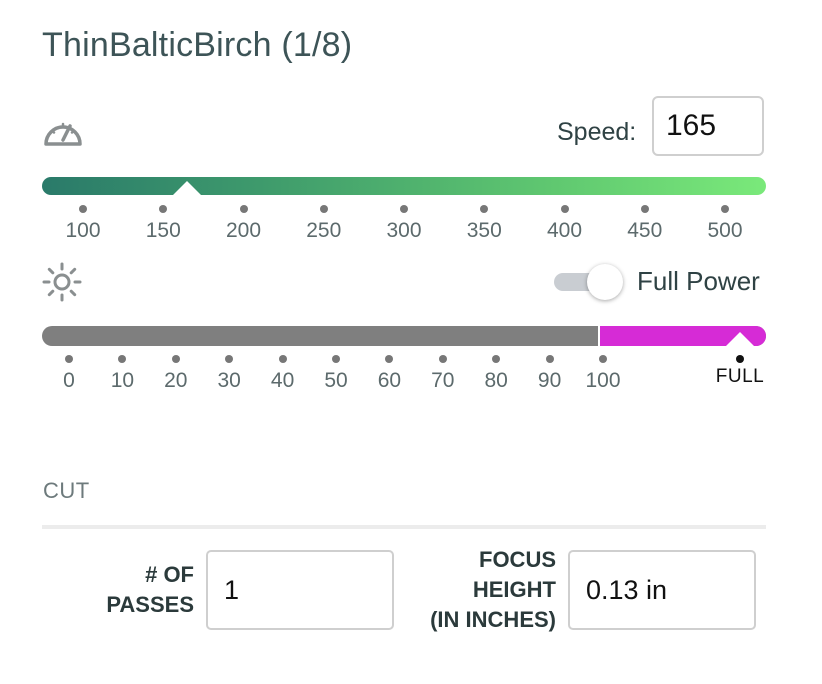 This screenshot has height=684, width=822. Describe the element at coordinates (493, 619) in the screenshot. I see `focus-label-line: (IN INCHES)` at that location.